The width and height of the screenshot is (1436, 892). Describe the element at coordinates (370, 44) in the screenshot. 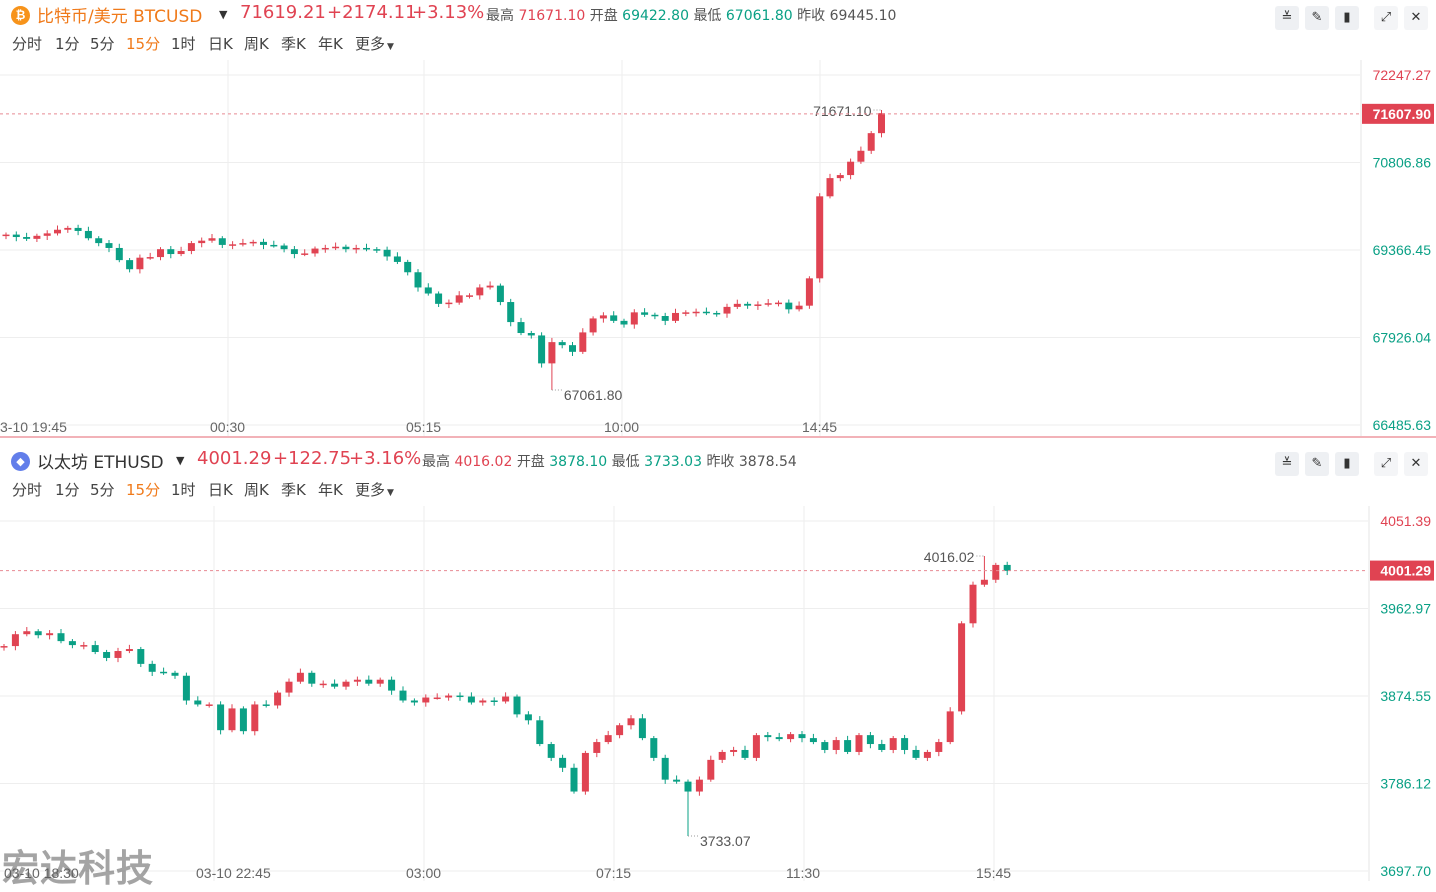

I see `tab-more-label: 更多` at that location.